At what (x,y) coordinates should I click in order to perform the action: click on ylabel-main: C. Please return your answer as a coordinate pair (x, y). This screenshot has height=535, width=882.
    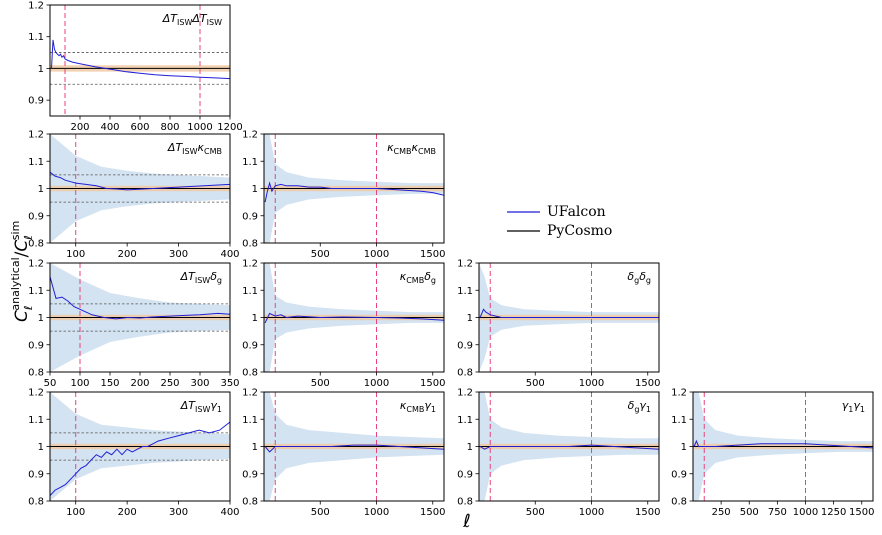
    Looking at the image, I should click on (22, 316).